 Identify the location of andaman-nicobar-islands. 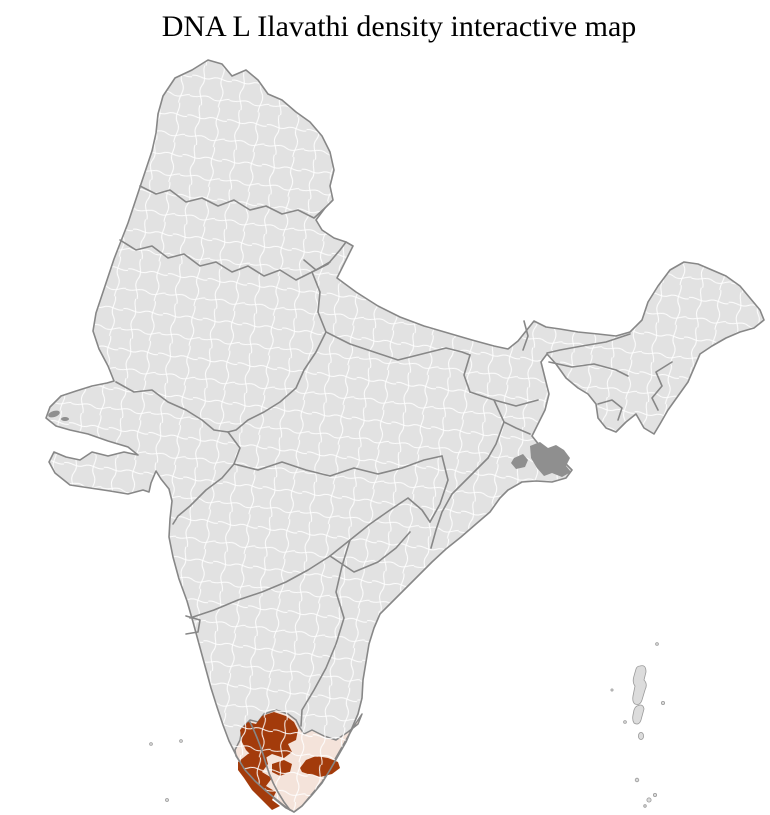
(638, 725).